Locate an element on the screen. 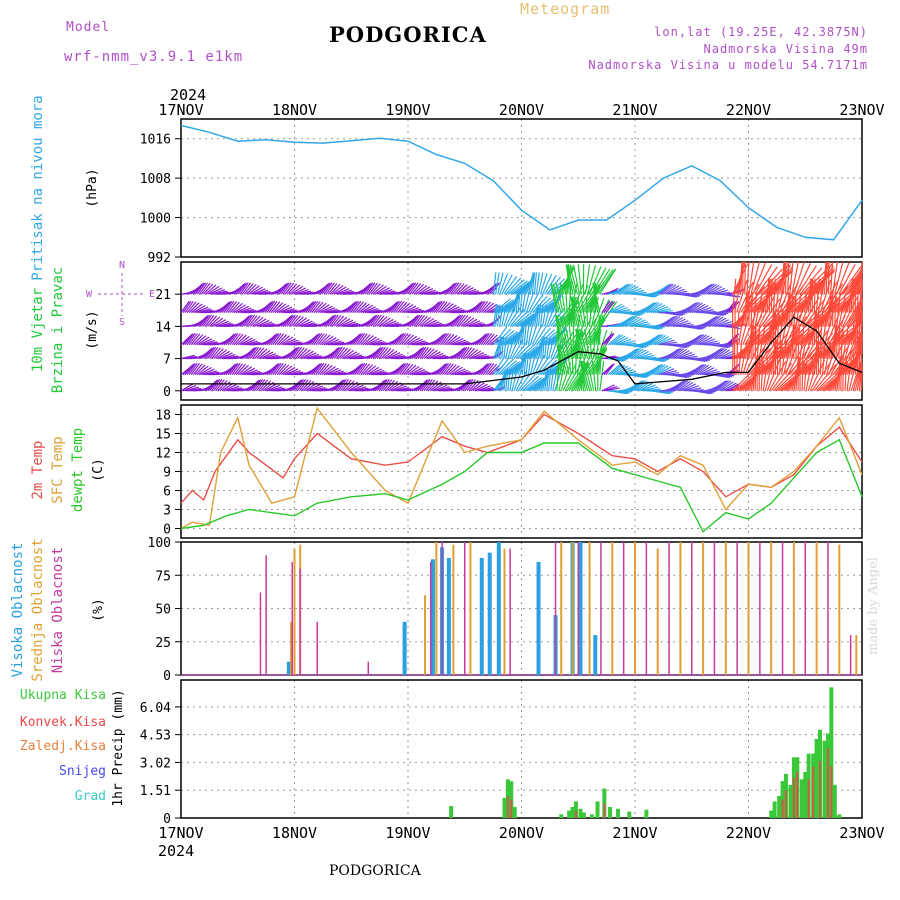 This screenshot has width=900, height=900. precip-ylabel: 1hr Precip (mm) is located at coordinates (118, 747).